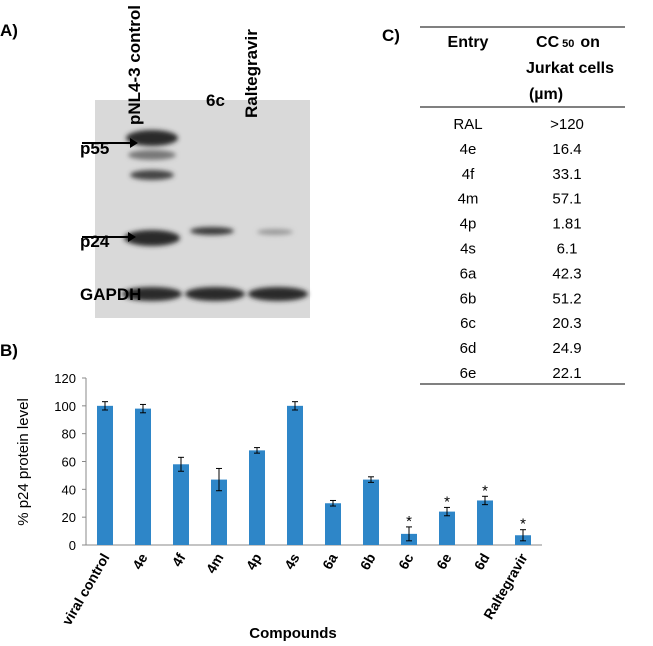 The image size is (653, 646). I want to click on y-axis-label: % p24 protein level, so click(23, 462).